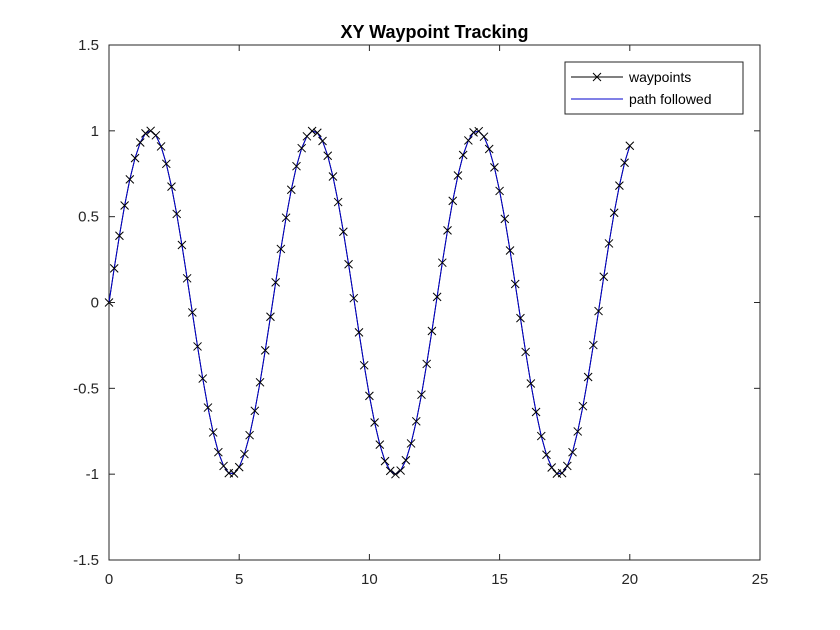  What do you see at coordinates (369, 579) in the screenshot?
I see `x-tick-label: 10` at bounding box center [369, 579].